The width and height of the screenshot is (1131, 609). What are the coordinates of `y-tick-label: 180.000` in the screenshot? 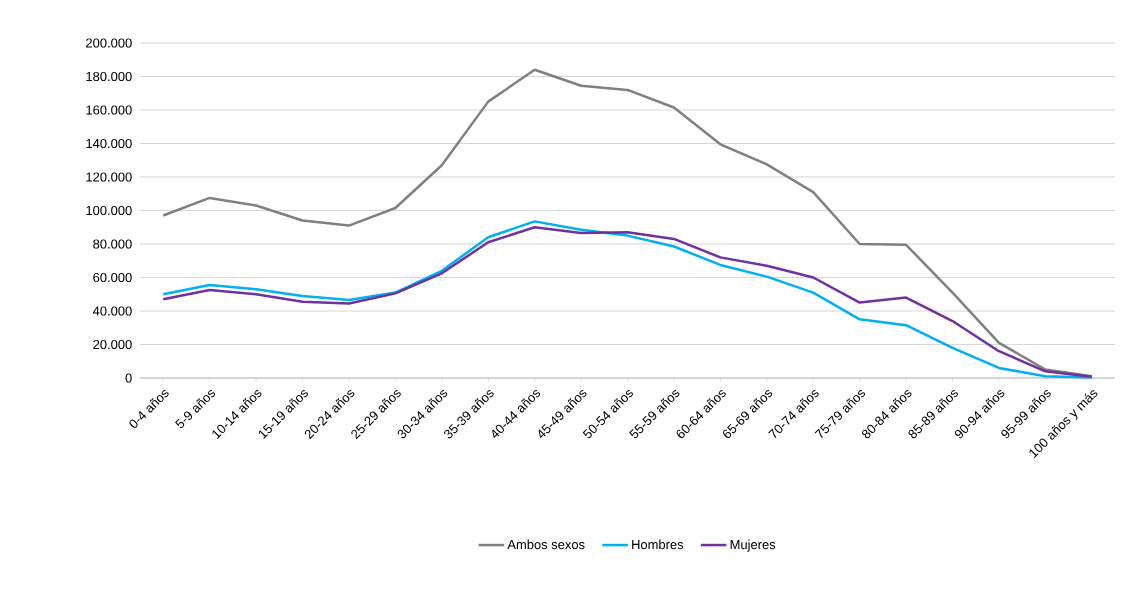 It's located at (109, 76).